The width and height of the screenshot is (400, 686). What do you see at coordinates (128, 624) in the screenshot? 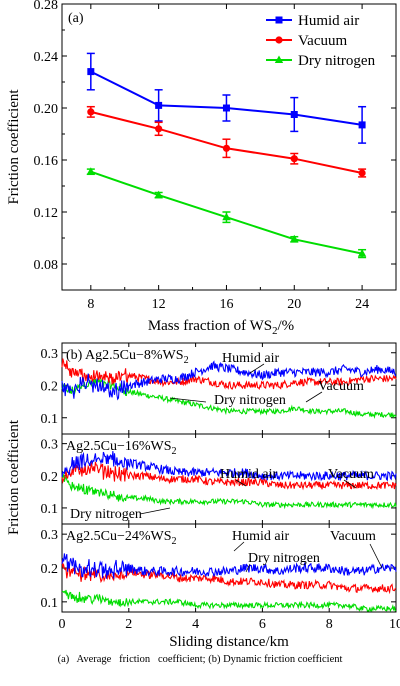
I see `panel-b-xtick-label: 2` at bounding box center [128, 624].